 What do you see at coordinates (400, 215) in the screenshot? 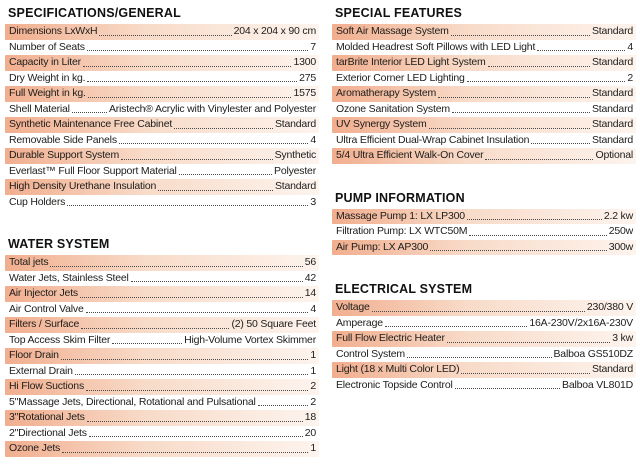
I see `spec-label: Massage Pump 1: LX LP300` at bounding box center [400, 215].